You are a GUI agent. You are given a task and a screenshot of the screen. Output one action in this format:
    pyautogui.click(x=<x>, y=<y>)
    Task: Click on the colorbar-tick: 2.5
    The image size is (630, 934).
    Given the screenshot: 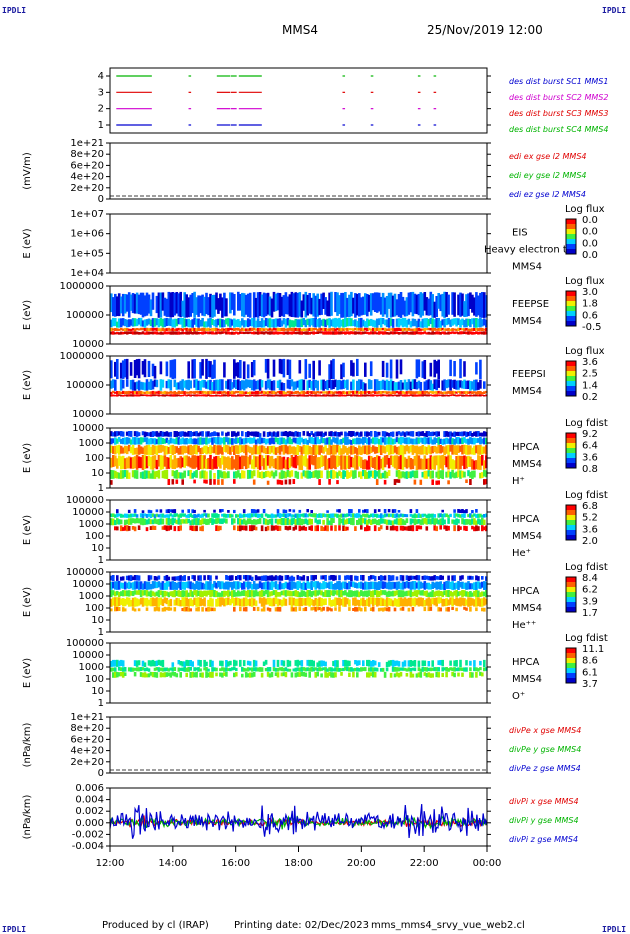 What is the action you would take?
    pyautogui.click(x=590, y=374)
    